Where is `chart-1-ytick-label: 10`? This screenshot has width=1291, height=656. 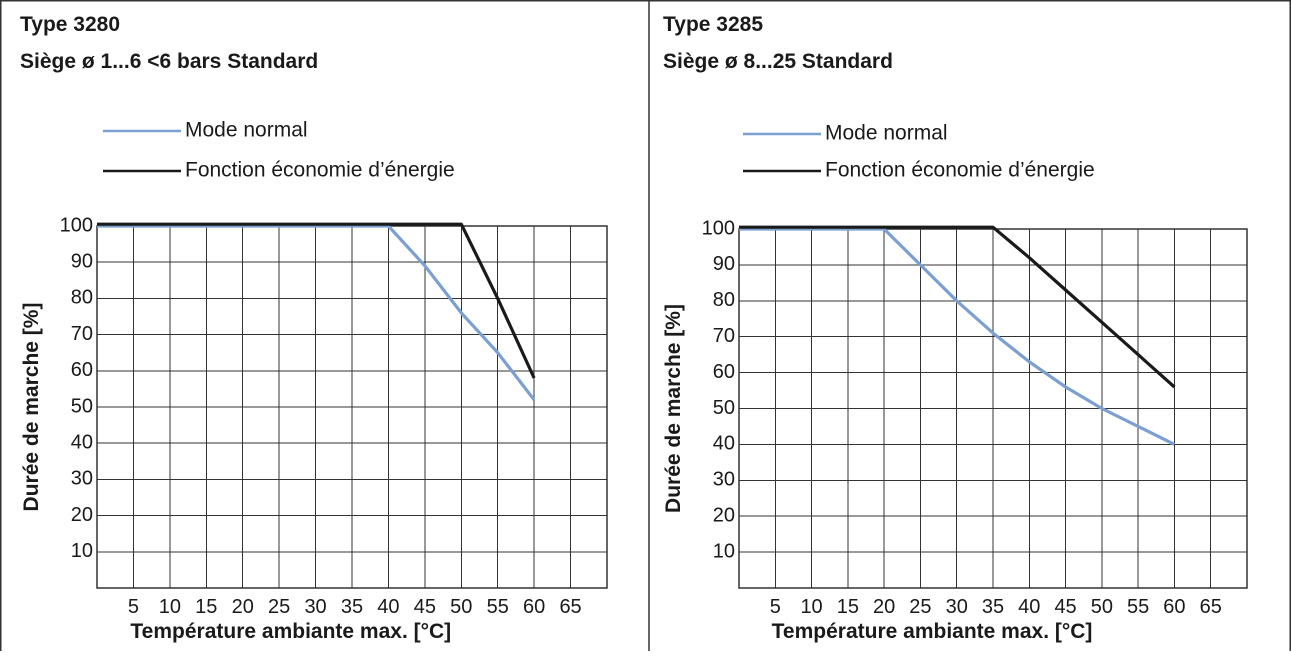 chart-1-ytick-label: 10 is located at coordinates (82, 551).